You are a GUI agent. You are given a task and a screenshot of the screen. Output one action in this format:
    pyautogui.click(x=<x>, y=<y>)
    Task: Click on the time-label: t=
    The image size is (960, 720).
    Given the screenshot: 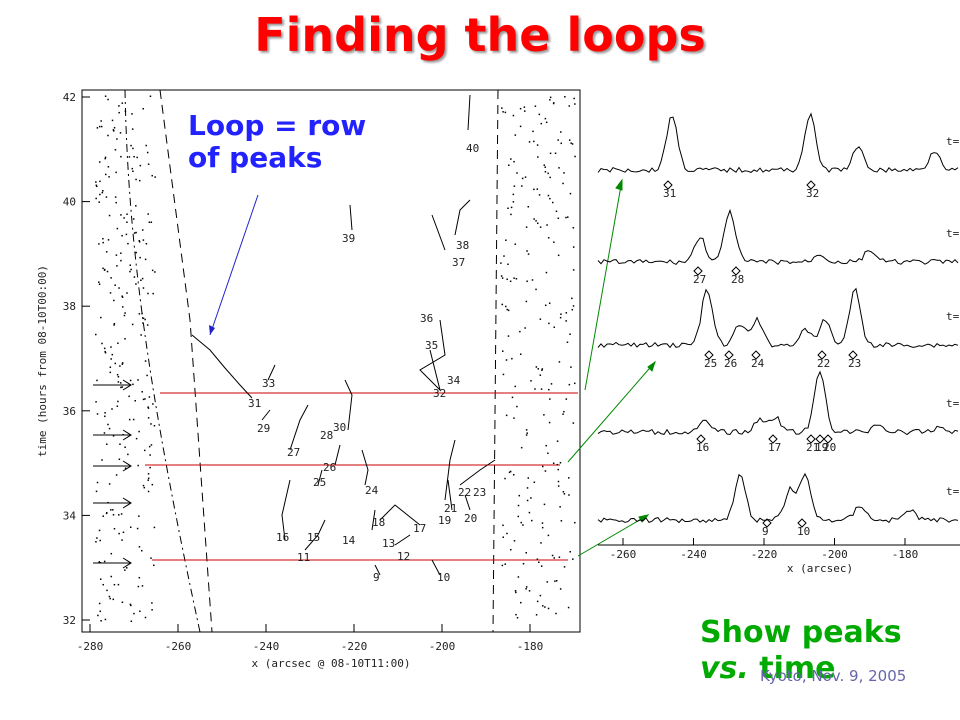 What is the action you would take?
    pyautogui.click(x=953, y=403)
    